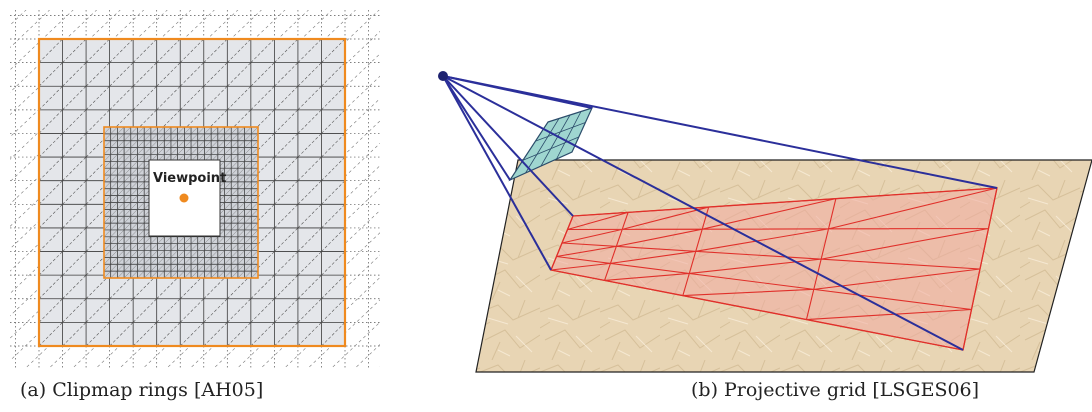 The image size is (1092, 412). Describe the element at coordinates (189, 178) in the screenshot. I see `viewpoint-label: Viewpoint` at that location.